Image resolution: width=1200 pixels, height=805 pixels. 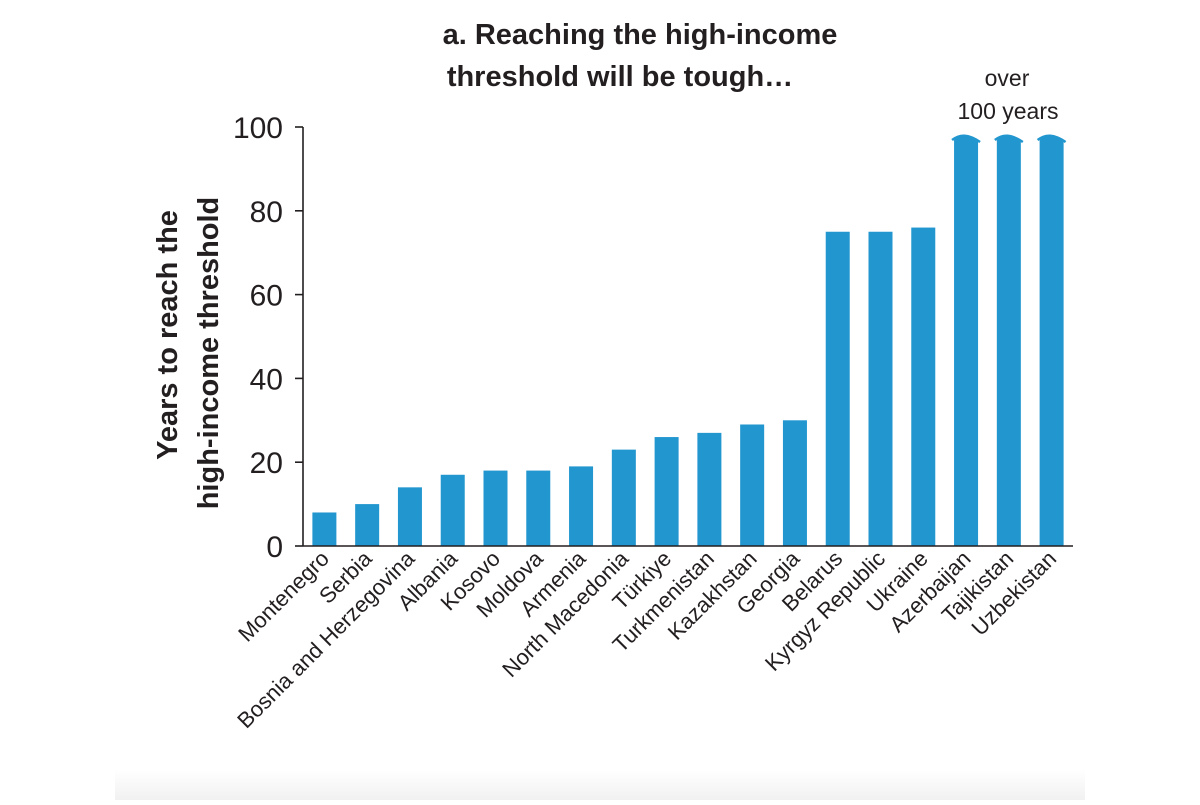 I want to click on chart-title-line-1: a. Reaching the high-income, so click(x=640, y=35).